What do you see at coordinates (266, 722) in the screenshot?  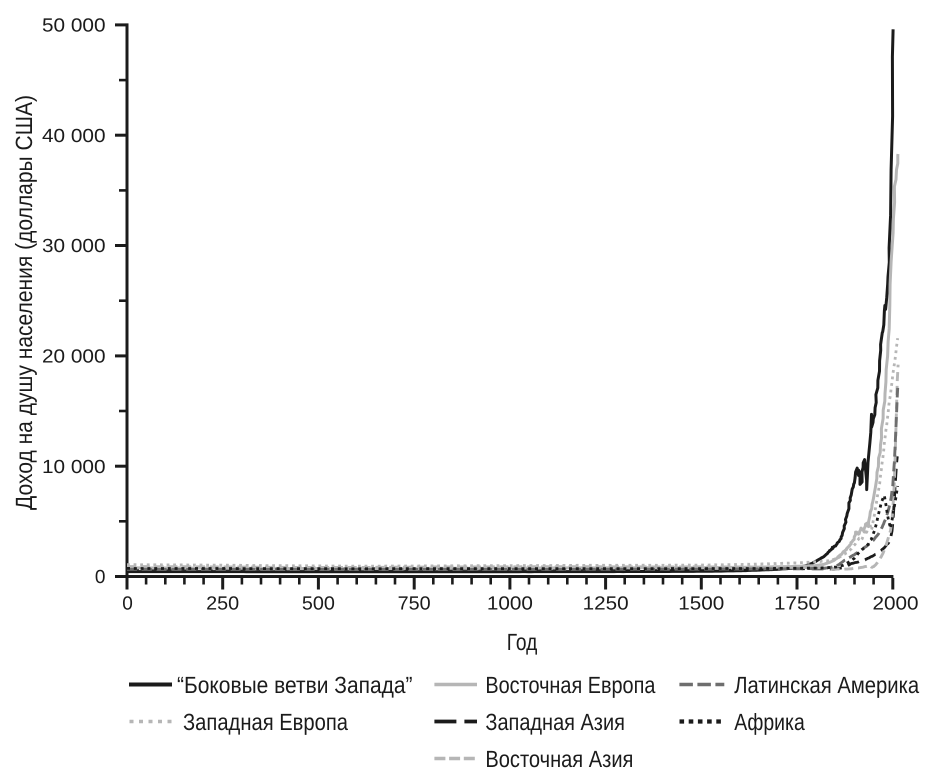 I see `svg-text: Западная Европа` at bounding box center [266, 722].